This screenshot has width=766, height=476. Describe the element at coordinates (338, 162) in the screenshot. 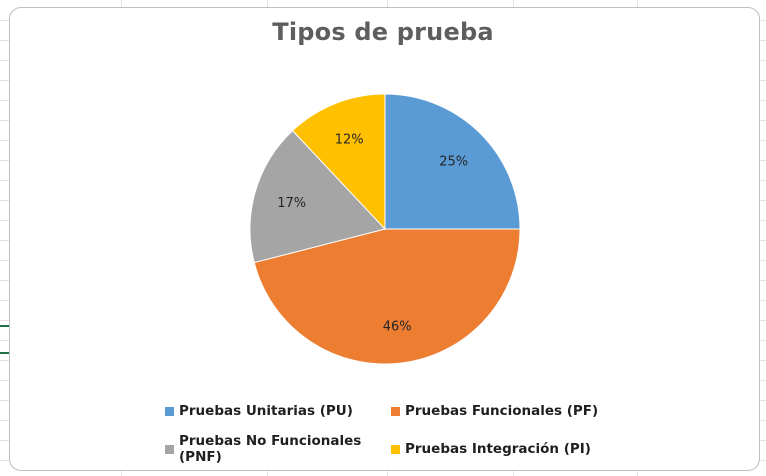

I see `pie-slice-pi` at that location.